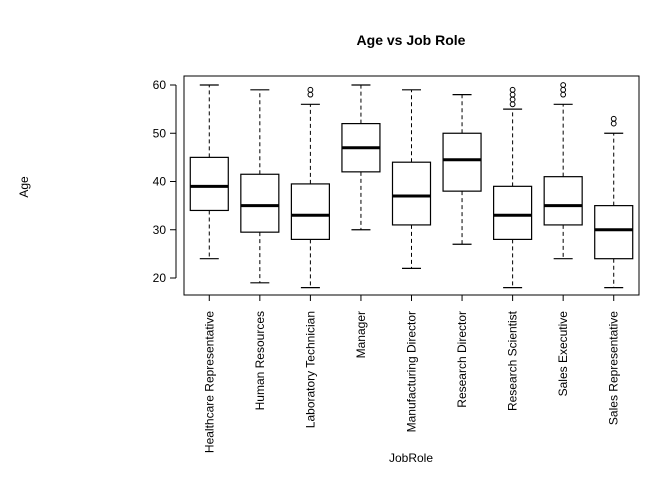  What do you see at coordinates (411, 40) in the screenshot?
I see `chart-title: Age vs Job Role` at bounding box center [411, 40].